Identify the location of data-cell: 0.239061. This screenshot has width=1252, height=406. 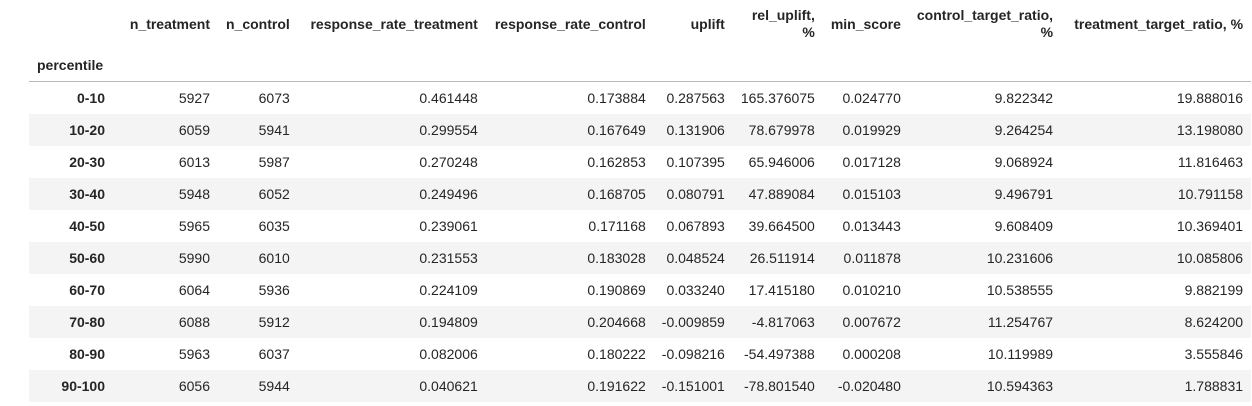
(448, 226).